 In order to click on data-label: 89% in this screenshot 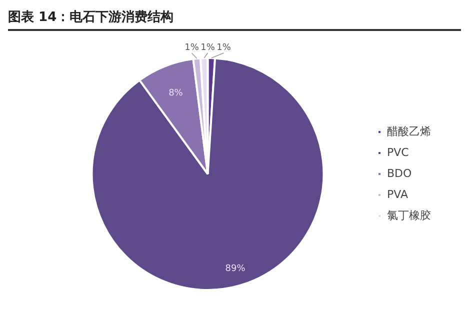, I will do `click(235, 269)`.